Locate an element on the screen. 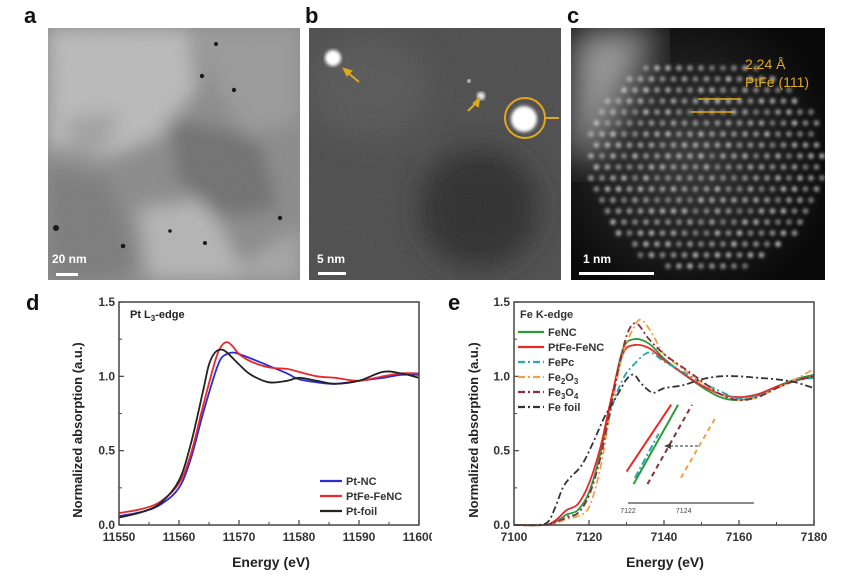 The image size is (864, 577). scale-bar-c is located at coordinates (616, 273).